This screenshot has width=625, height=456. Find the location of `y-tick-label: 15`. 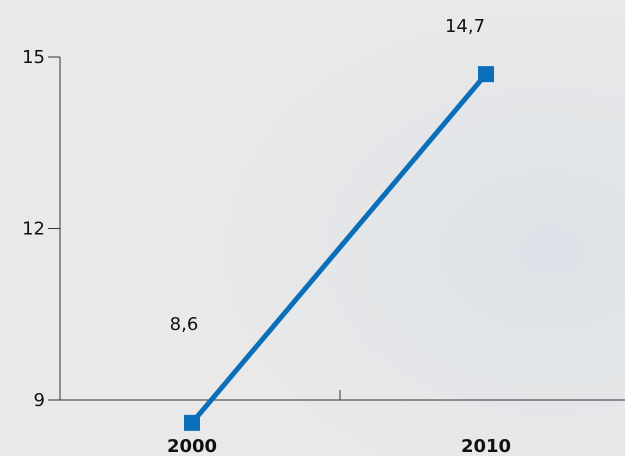

y-tick-label: 15 is located at coordinates (33, 57).